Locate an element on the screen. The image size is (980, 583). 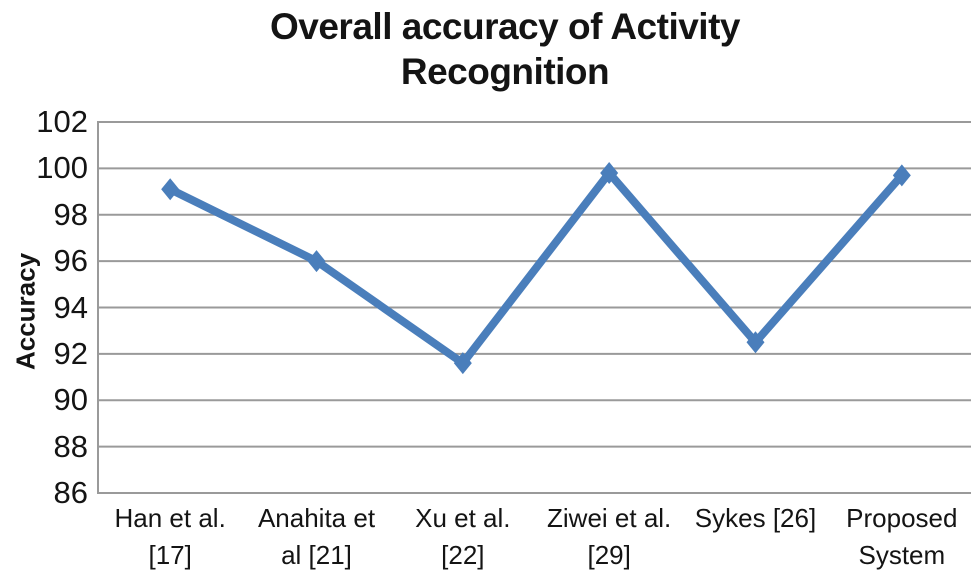
y-tick-label: 86 is located at coordinates (70, 492).